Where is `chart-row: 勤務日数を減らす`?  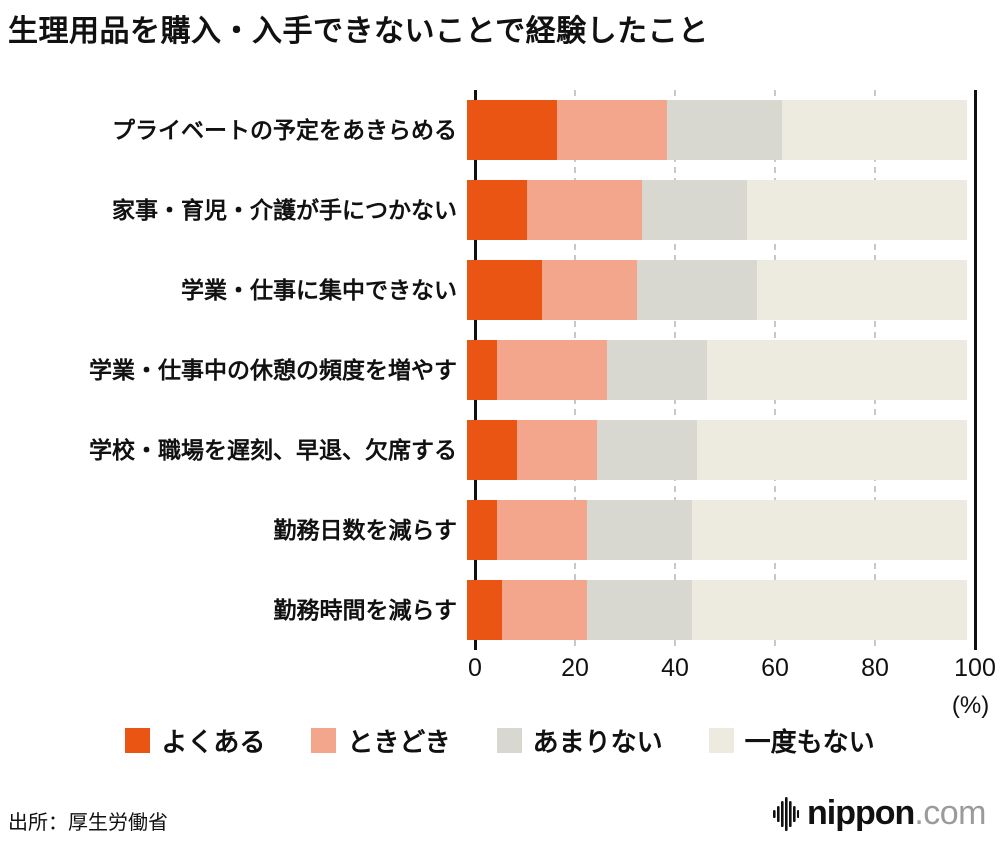 chart-row: 勤務日数を減らす is located at coordinates (500, 530).